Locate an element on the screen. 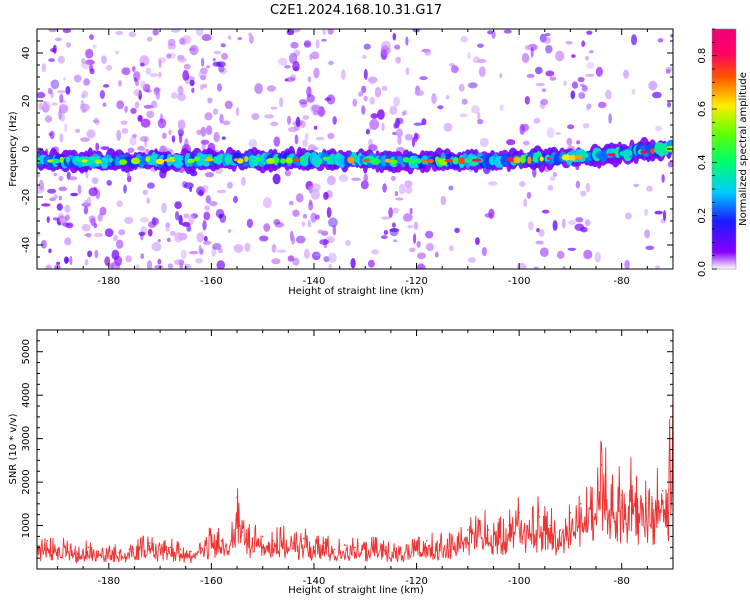  y-tick-label: 4000 is located at coordinates (26, 394).